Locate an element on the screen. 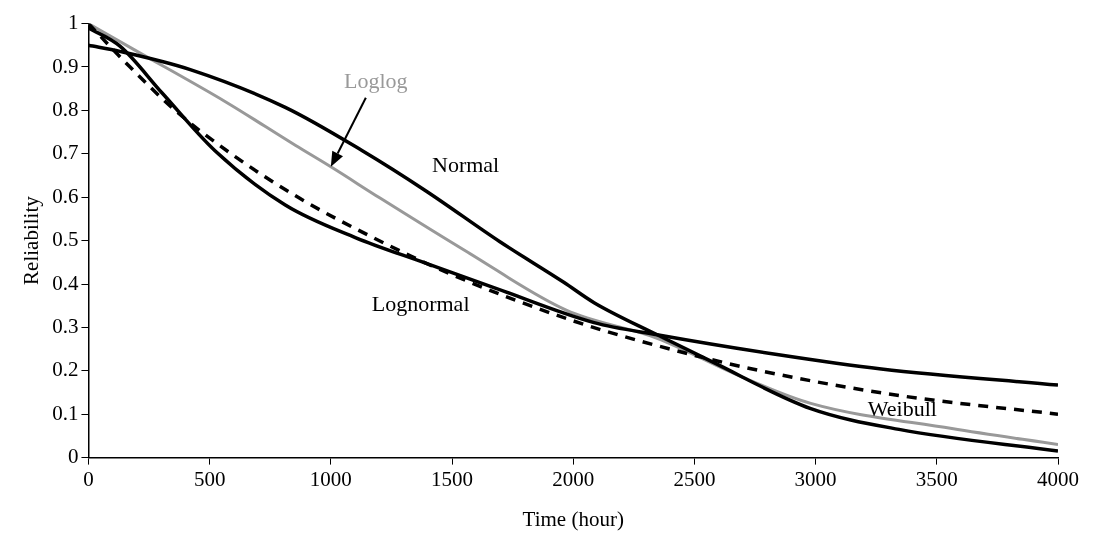  text: Loglog is located at coordinates (376, 80).